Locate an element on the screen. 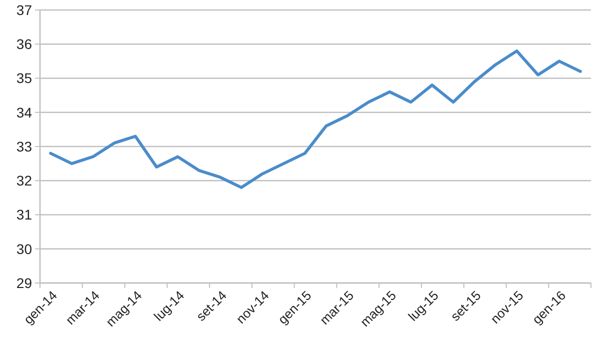  y-tick-label: 29 is located at coordinates (24, 282).